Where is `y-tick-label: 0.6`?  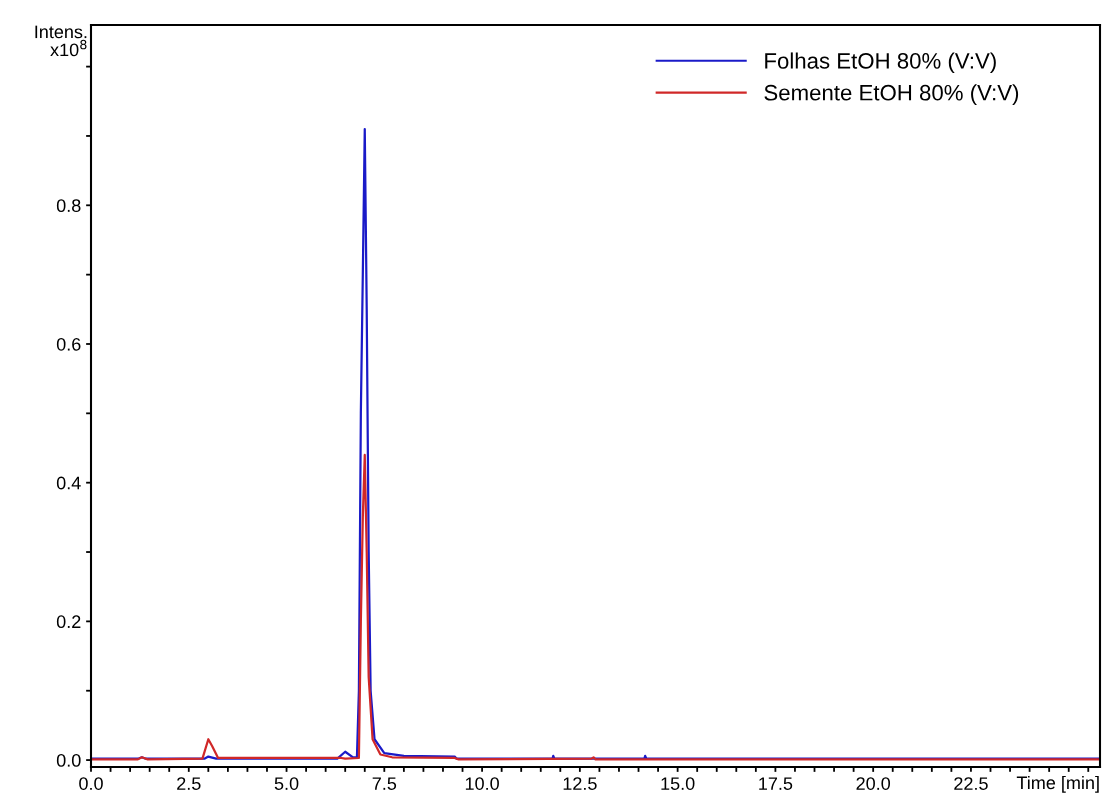
y-tick-label: 0.6 is located at coordinates (68, 344).